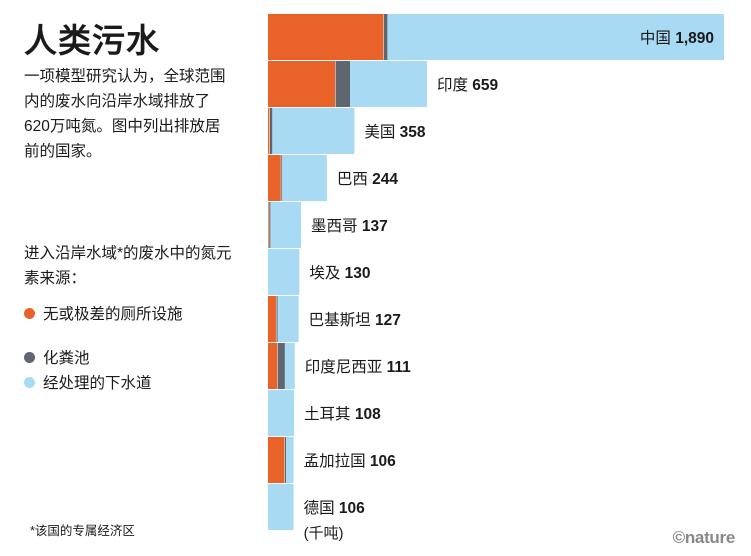 The image size is (751, 556). Describe the element at coordinates (368, 414) in the screenshot. I see `value-label: 108` at that location.